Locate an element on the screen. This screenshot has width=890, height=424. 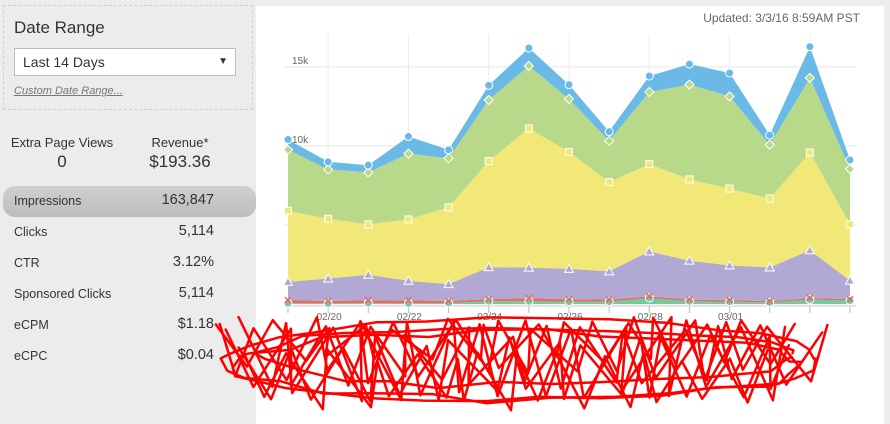
extra-page-views-value: 0 is located at coordinates (62, 161).